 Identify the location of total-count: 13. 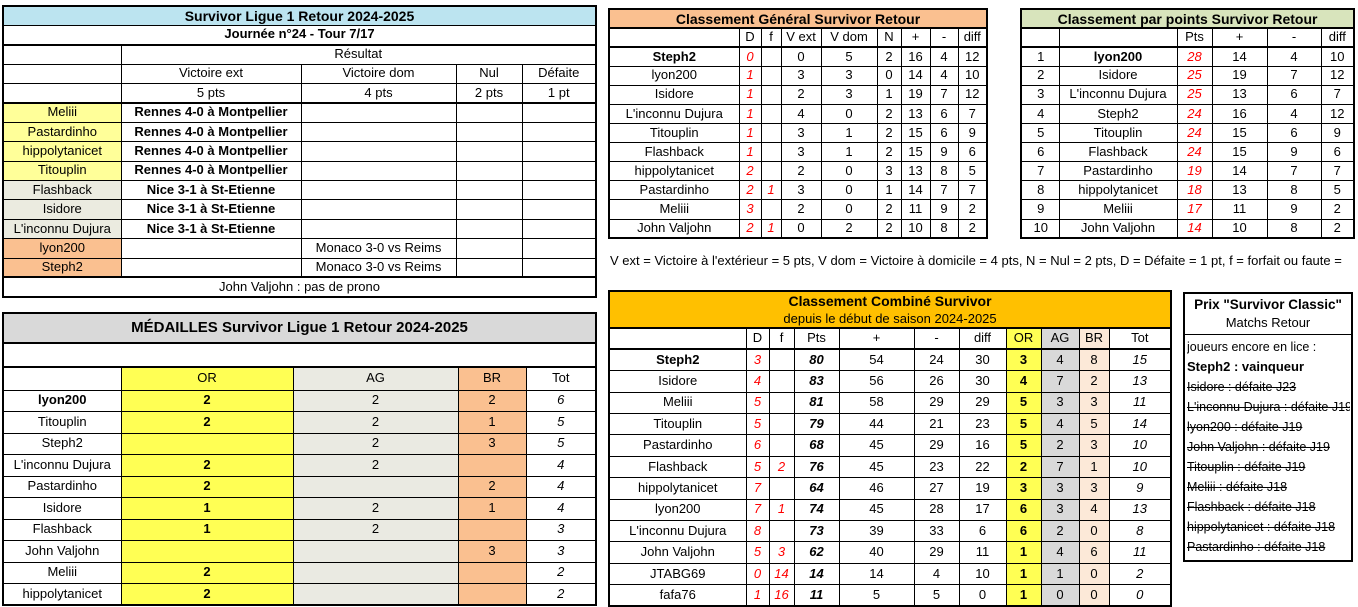
(1140, 510).